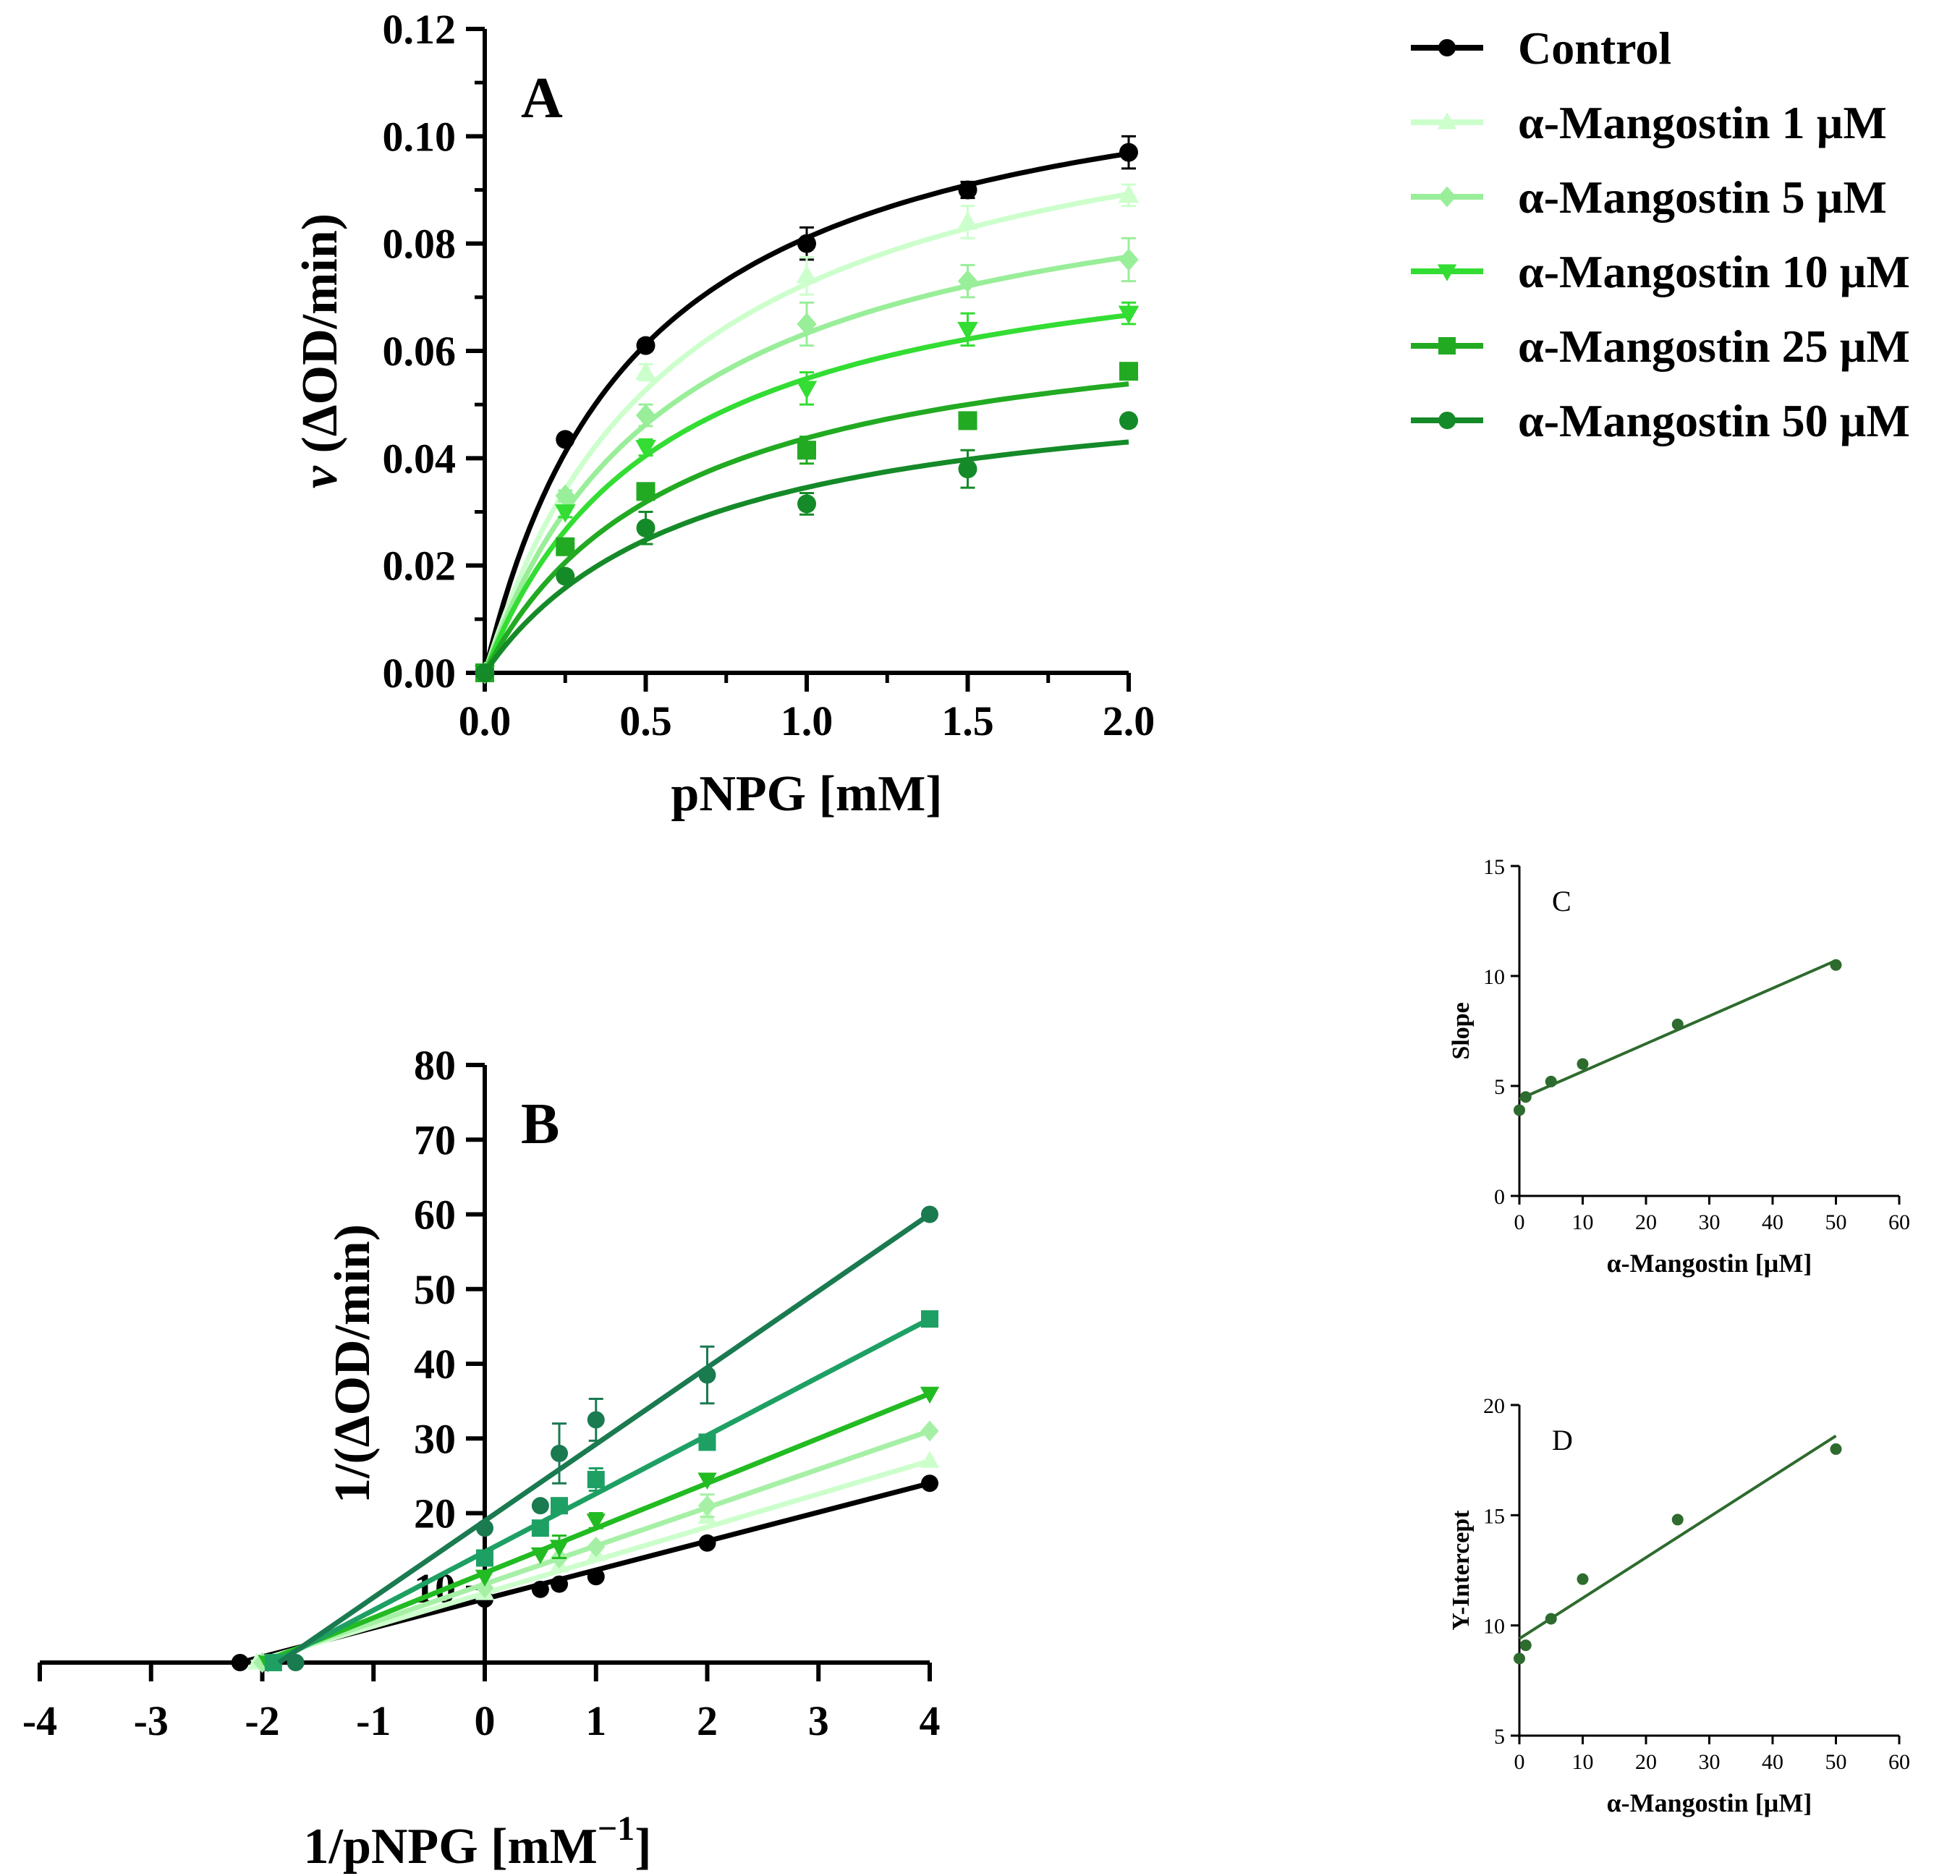 The width and height of the screenshot is (1960, 1876). I want to click on x-tick-label: 10, so click(1583, 1762).